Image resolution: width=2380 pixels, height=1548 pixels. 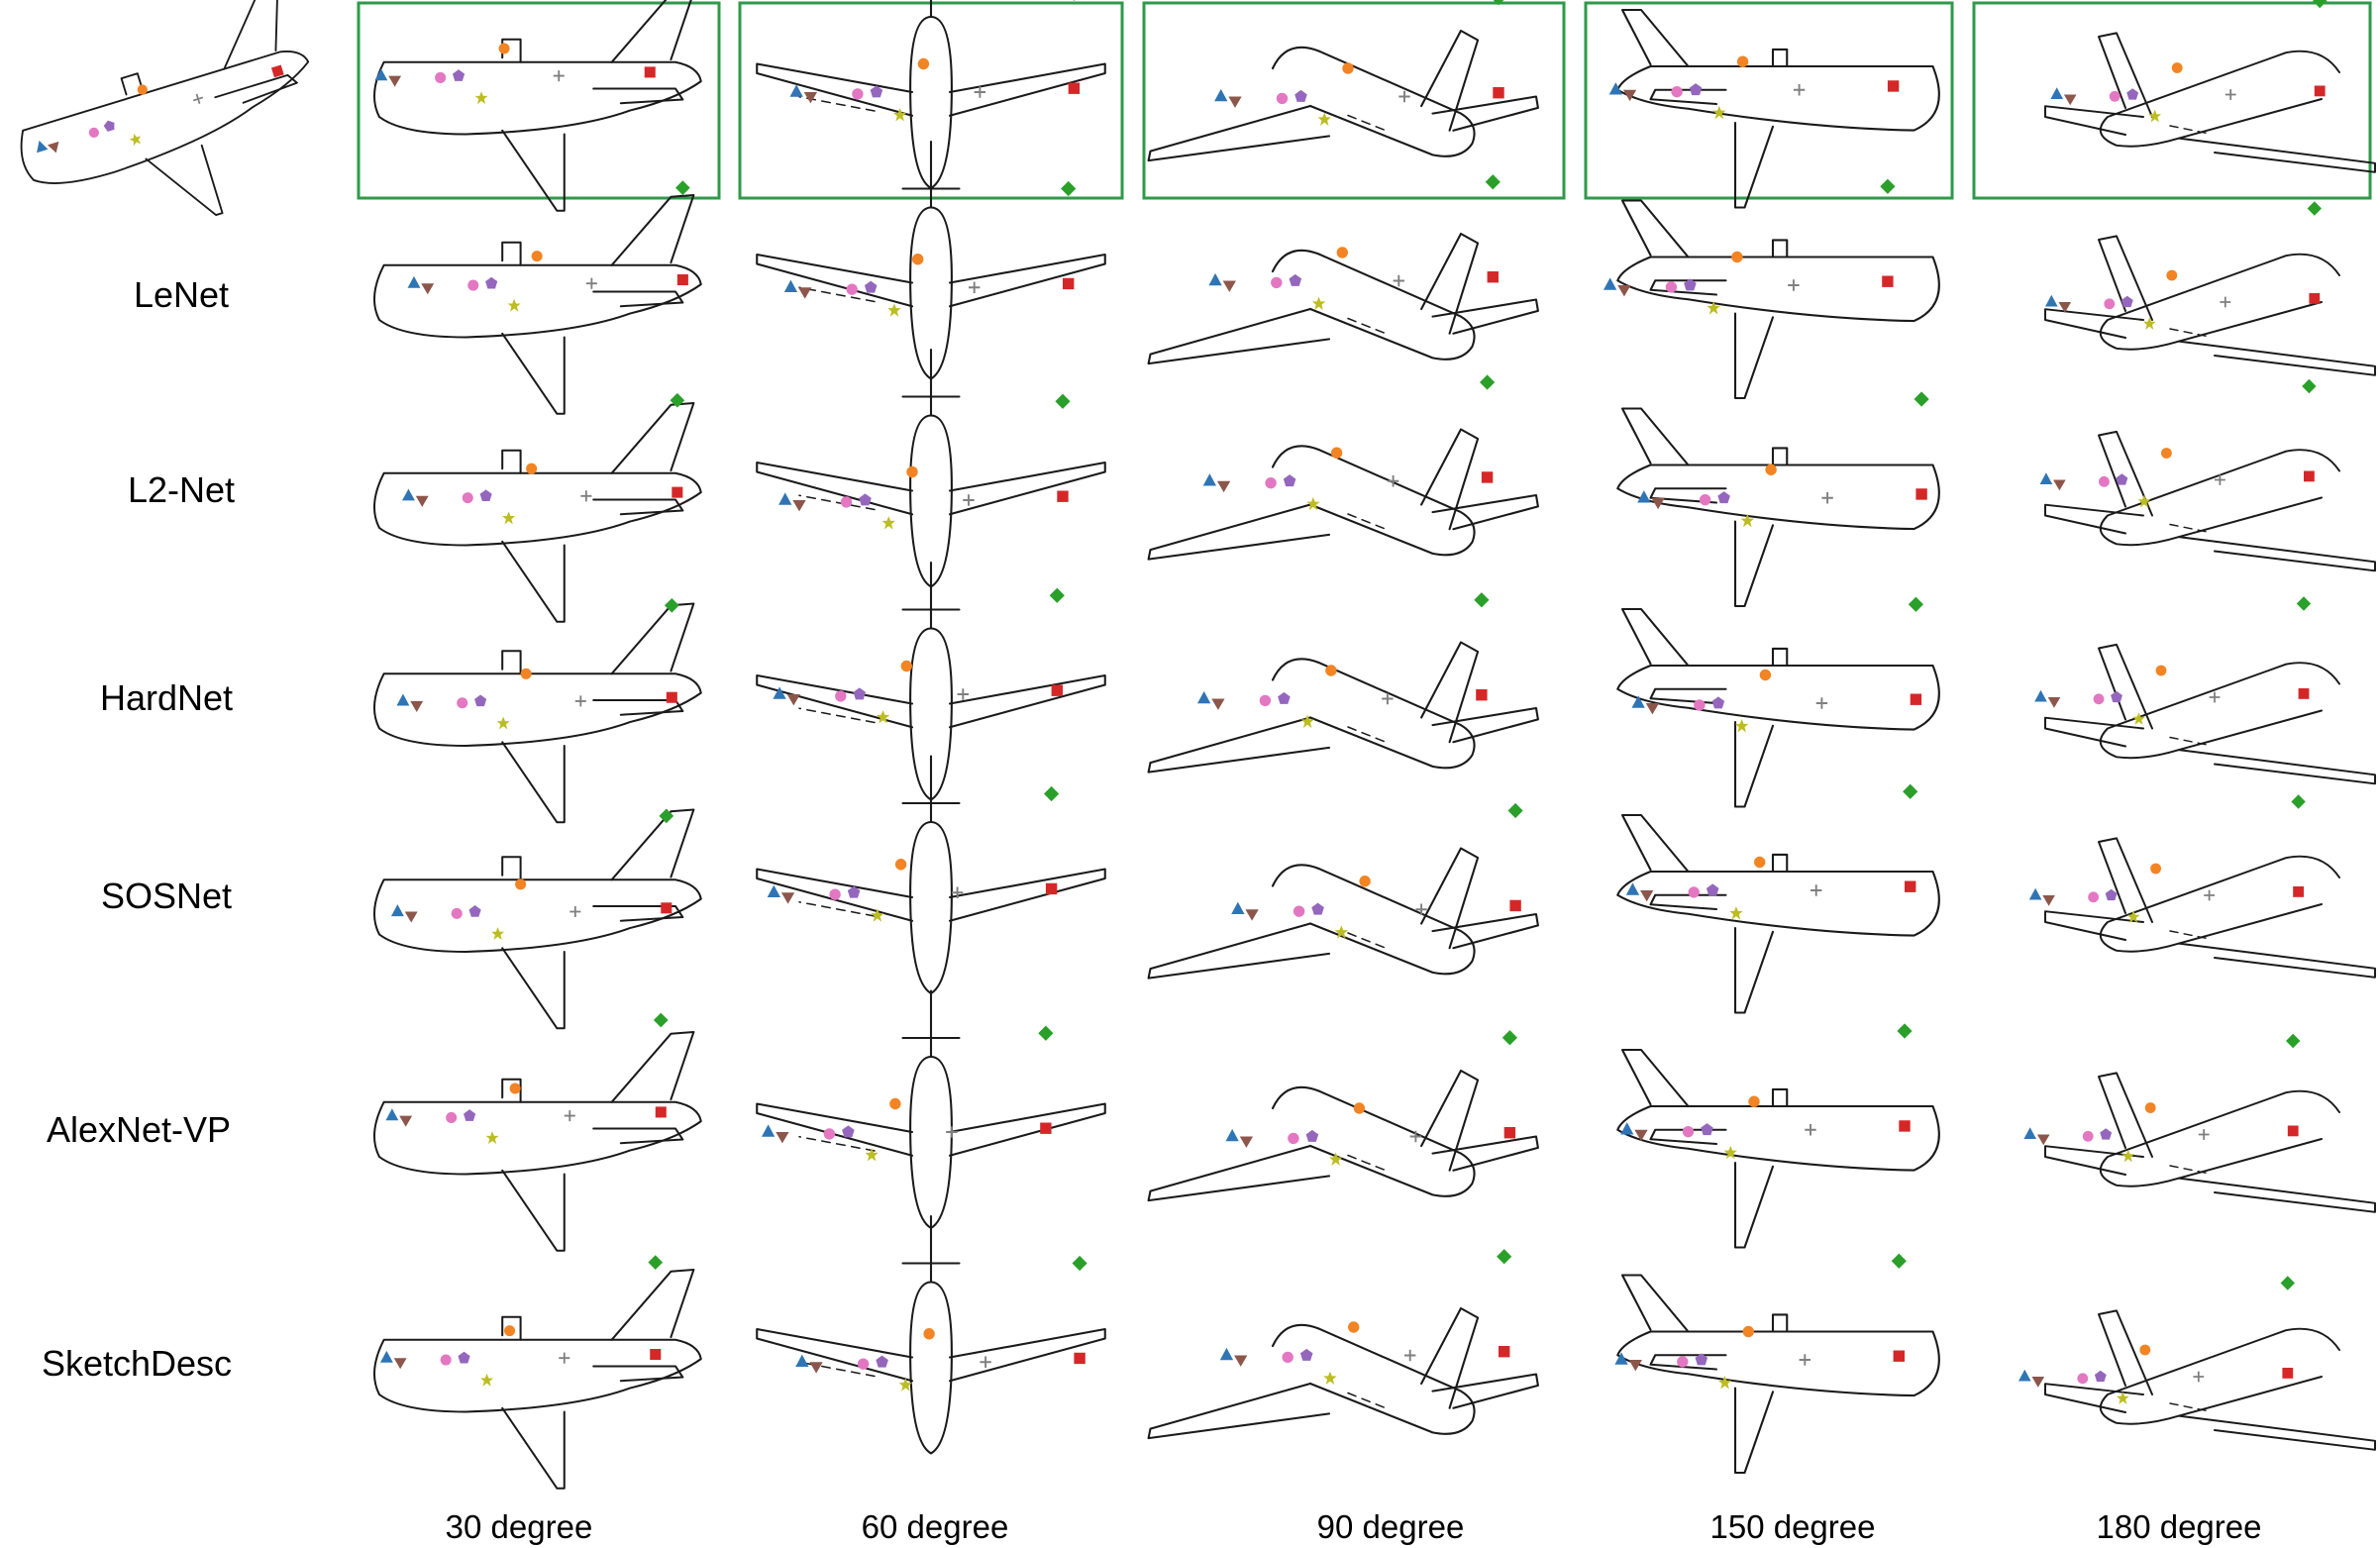 What do you see at coordinates (2179, 1526) in the screenshot?
I see `column-label: 180 degree` at bounding box center [2179, 1526].